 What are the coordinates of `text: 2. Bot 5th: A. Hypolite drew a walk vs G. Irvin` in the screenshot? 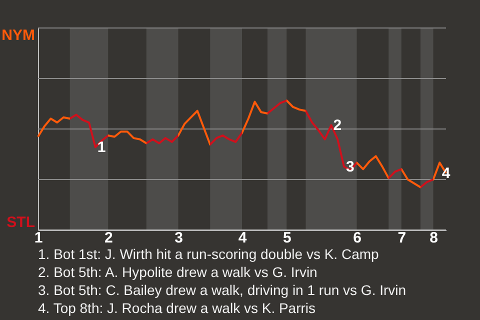 It's located at (178, 272).